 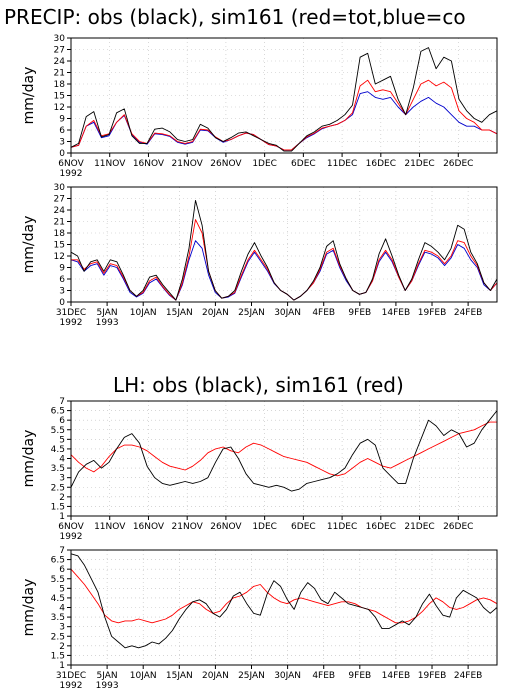 What do you see at coordinates (71, 527) in the screenshot?
I see `x-tick-label: 6NOV` at bounding box center [71, 527].